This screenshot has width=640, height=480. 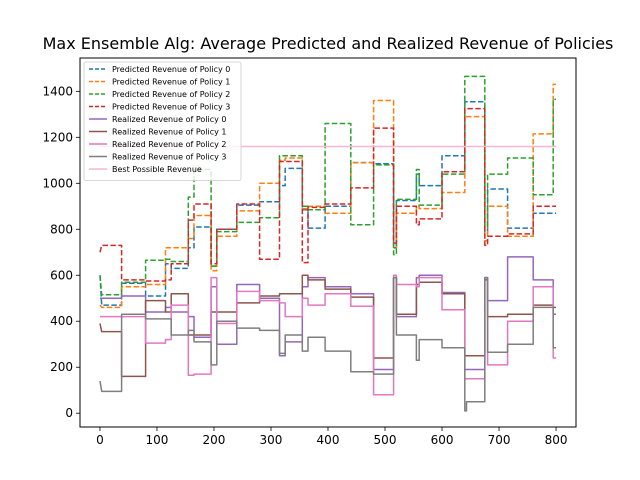 I want to click on y-tick-label-4: 800, so click(x=61, y=229).